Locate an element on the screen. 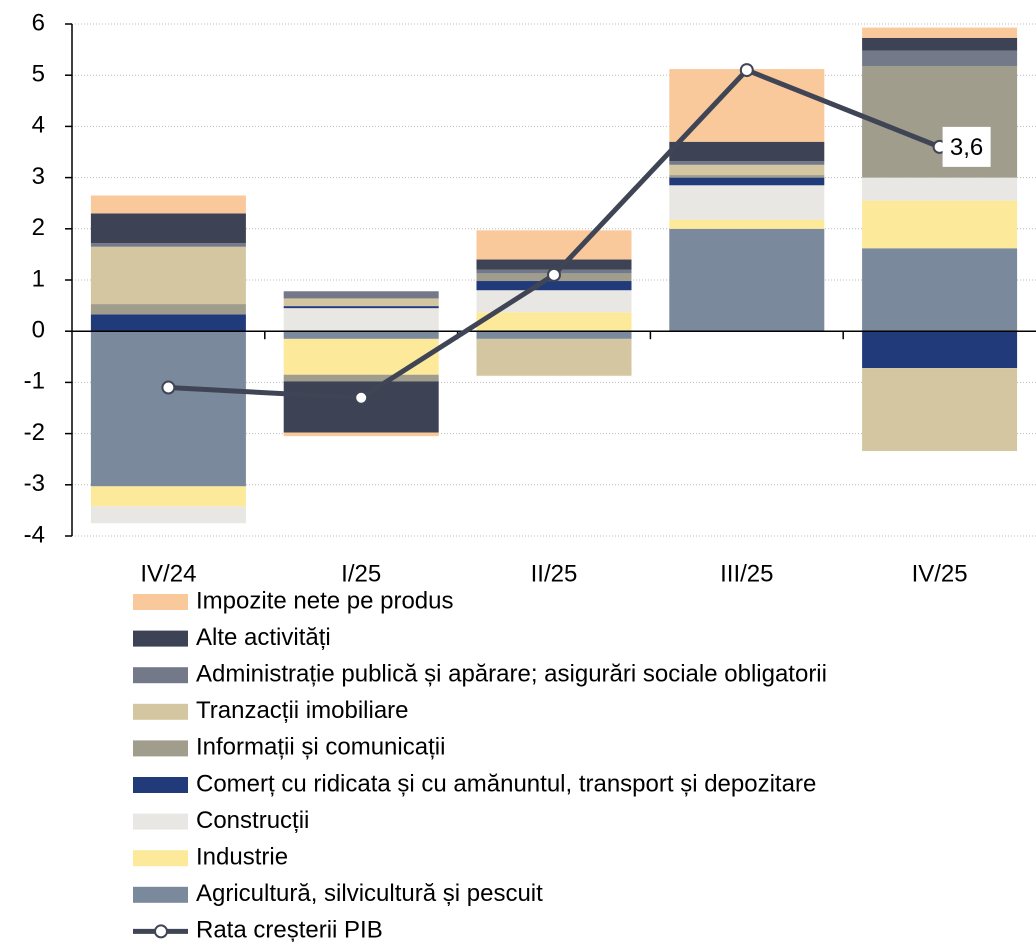 Image resolution: width=1036 pixels, height=946 pixels. x-tick-label: IV/25 is located at coordinates (940, 573).